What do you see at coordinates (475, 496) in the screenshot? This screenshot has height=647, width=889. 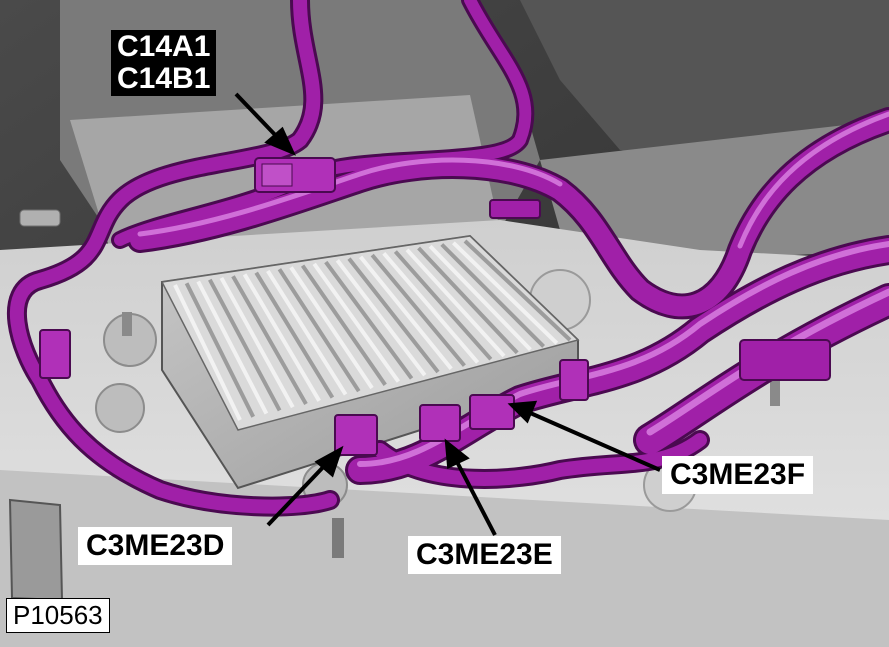 I see `arrow-c3me23e` at bounding box center [475, 496].